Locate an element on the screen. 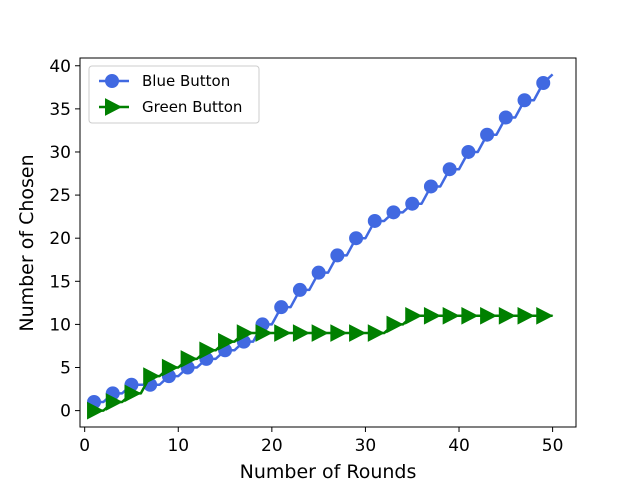 The width and height of the screenshot is (640, 480). legend-box is located at coordinates (174, 94).